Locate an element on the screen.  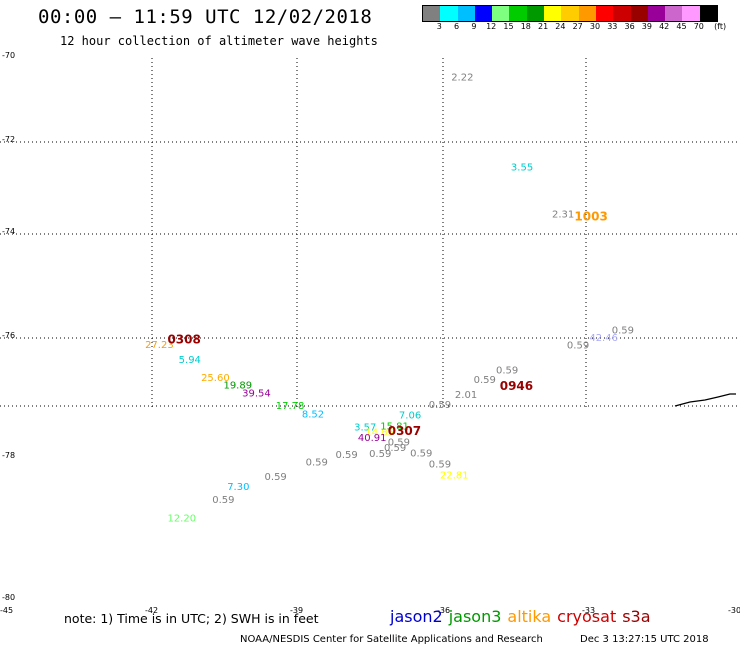
map-title: 00:00 – 11:59 UTC 12/02/2018 is located at coordinates (205, 17).